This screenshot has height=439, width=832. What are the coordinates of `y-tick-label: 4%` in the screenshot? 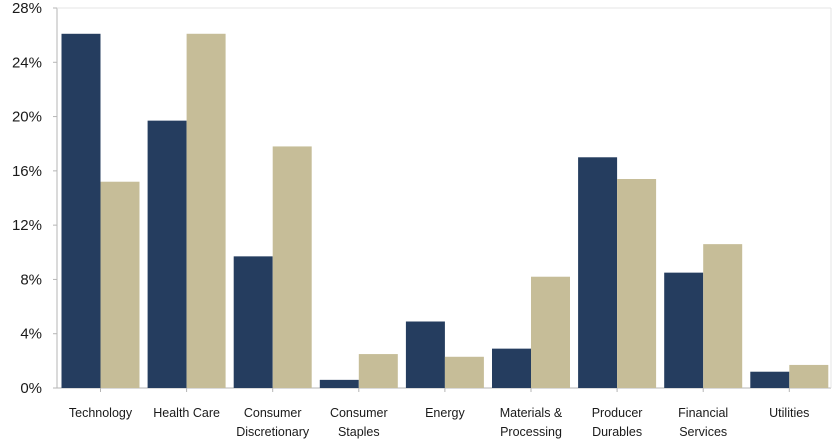 It's located at (31, 334).